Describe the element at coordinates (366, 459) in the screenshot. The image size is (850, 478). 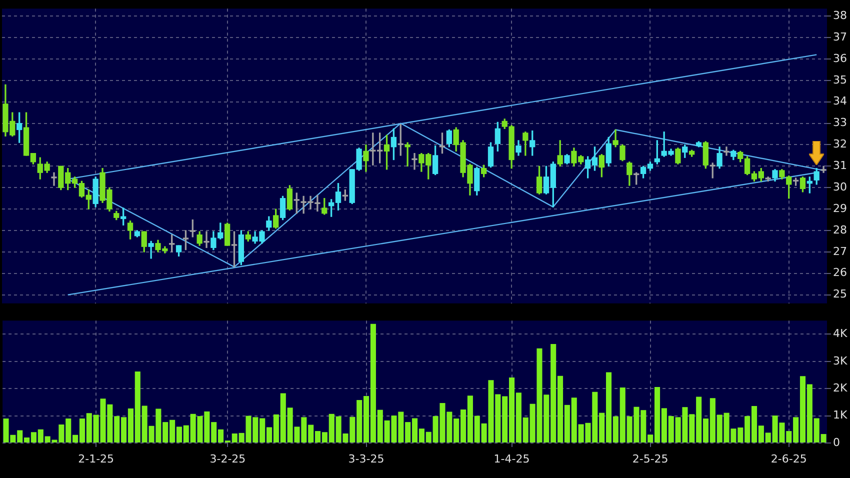
I see `x-tick-label: 3-3-25` at that location.